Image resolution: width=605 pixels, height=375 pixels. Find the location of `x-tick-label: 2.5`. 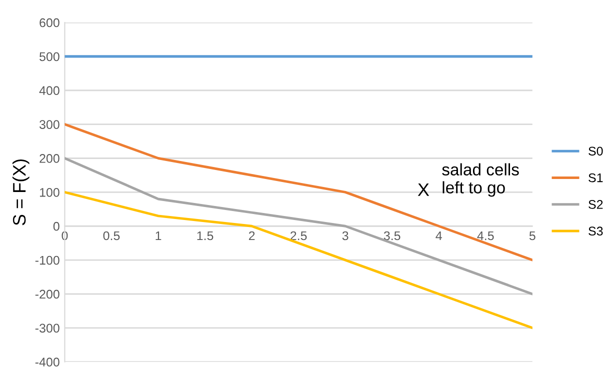

x-tick-label: 2.5 is located at coordinates (298, 235).